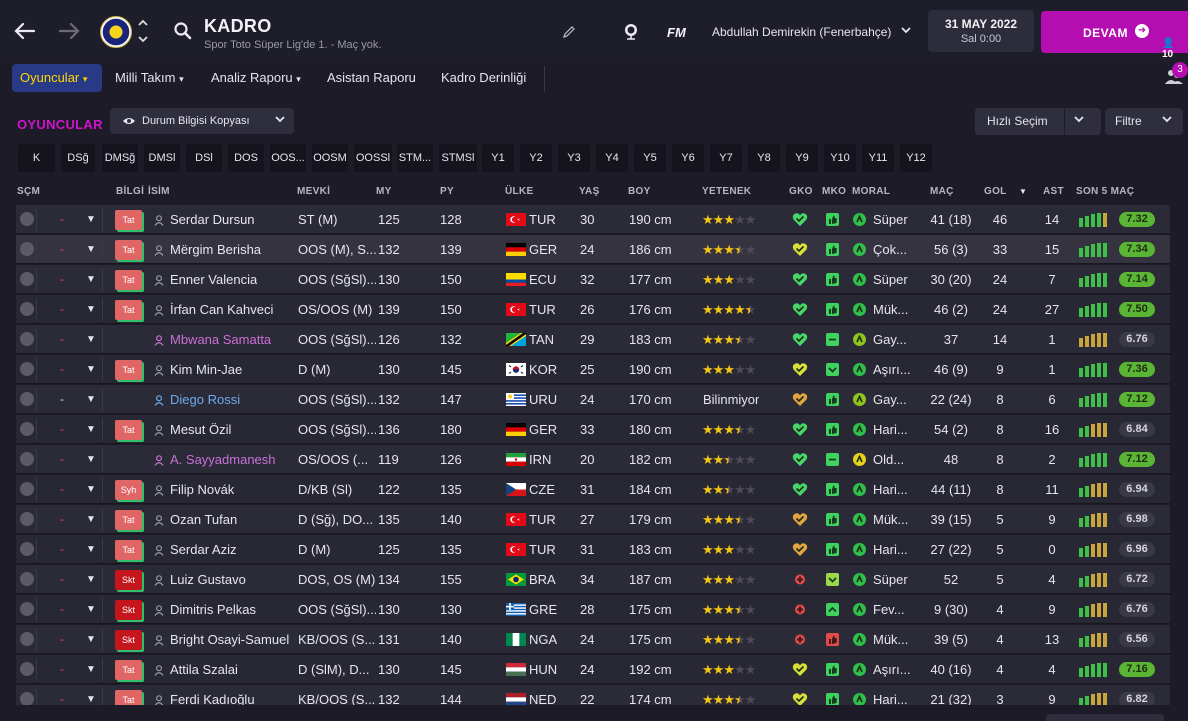 Image resolution: width=1188 pixels, height=721 pixels. What do you see at coordinates (330, 158) in the screenshot?
I see `position-chip: OOSM` at bounding box center [330, 158].